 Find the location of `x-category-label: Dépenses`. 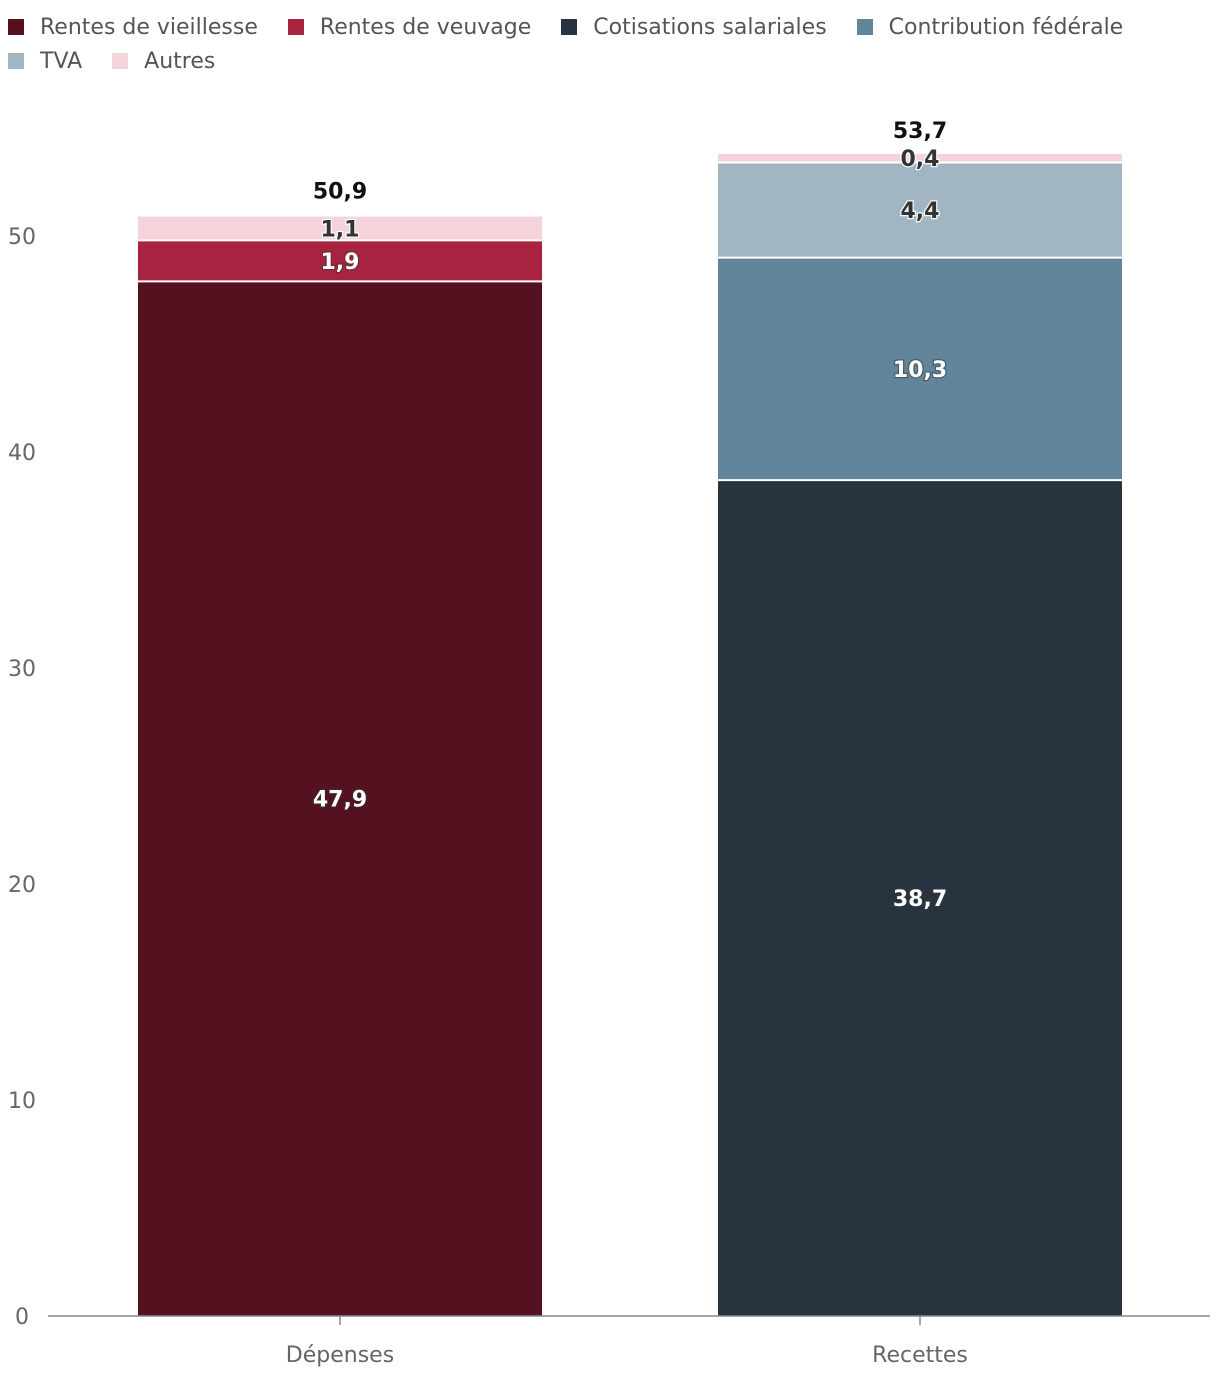

x-category-label: Dépenses is located at coordinates (340, 1355).